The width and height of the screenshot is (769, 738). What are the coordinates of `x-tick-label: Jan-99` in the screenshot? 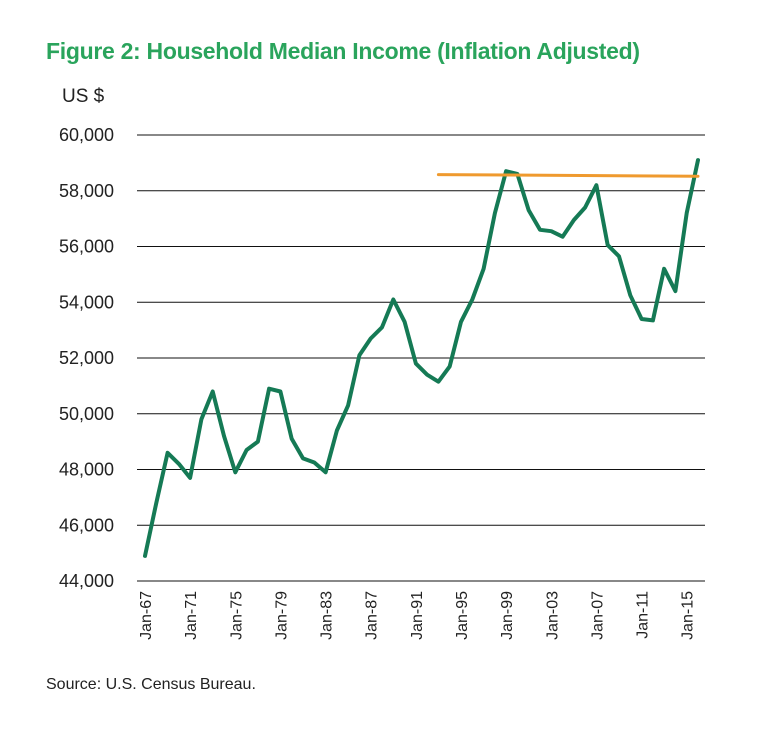 It's located at (507, 615).